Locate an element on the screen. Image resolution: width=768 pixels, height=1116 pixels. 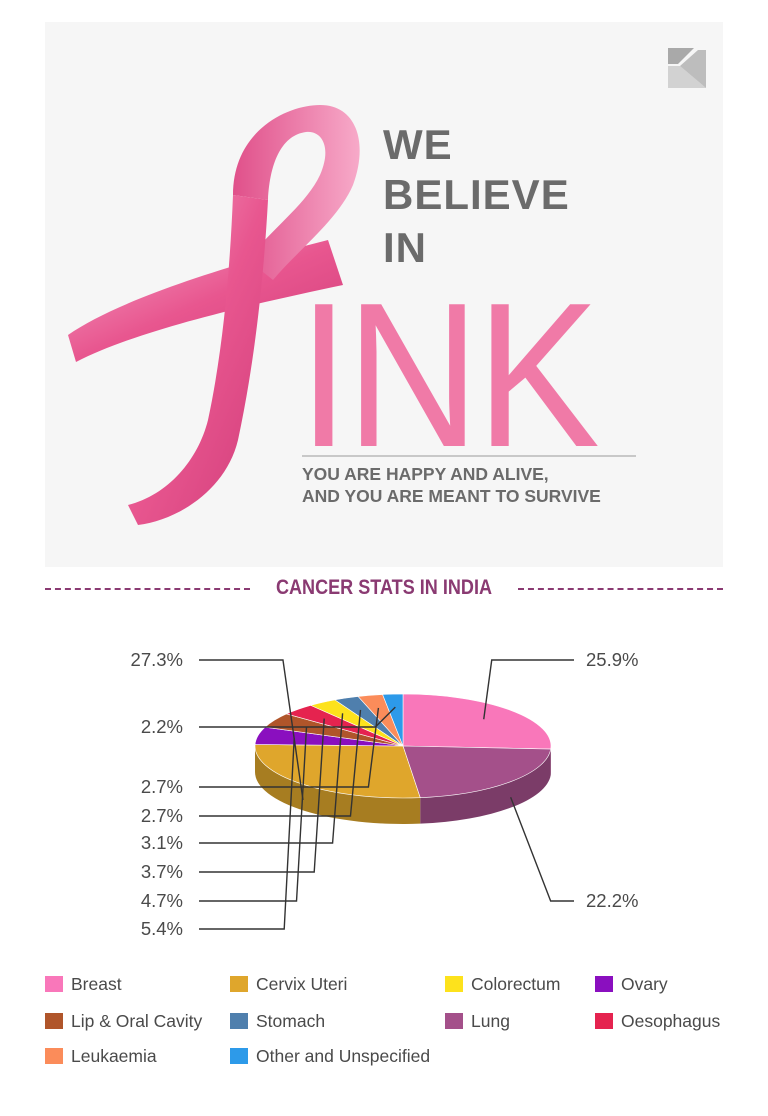
legend-label: Cervix Uteri is located at coordinates (302, 983).